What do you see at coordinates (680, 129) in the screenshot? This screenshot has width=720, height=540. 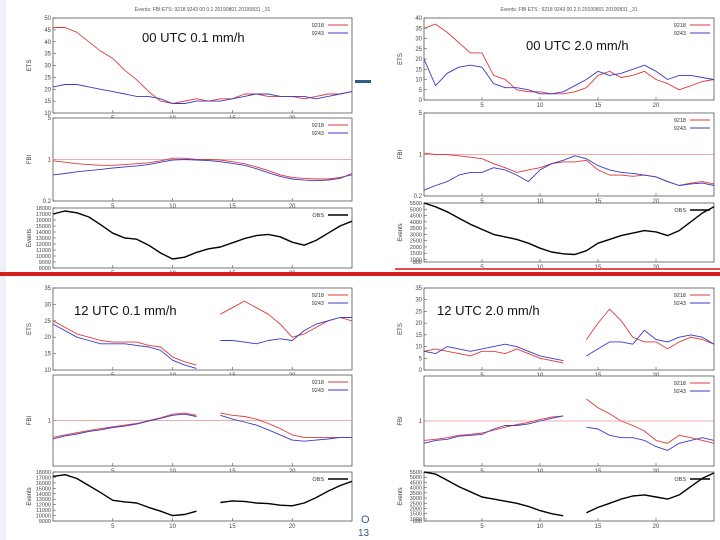 I see `tr-fbi-legend-label: 9243` at bounding box center [680, 129].